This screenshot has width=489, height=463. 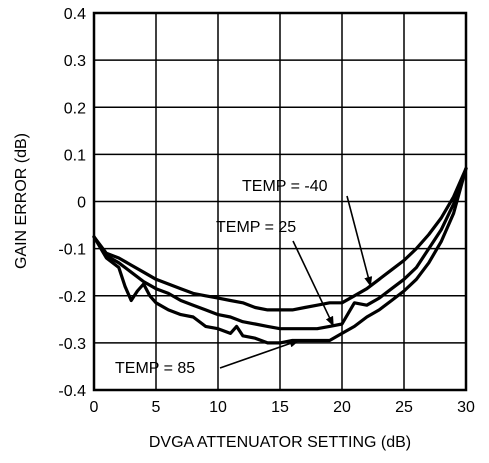 What do you see at coordinates (75, 14) in the screenshot?
I see `y-tick-label: 0.4` at bounding box center [75, 14].